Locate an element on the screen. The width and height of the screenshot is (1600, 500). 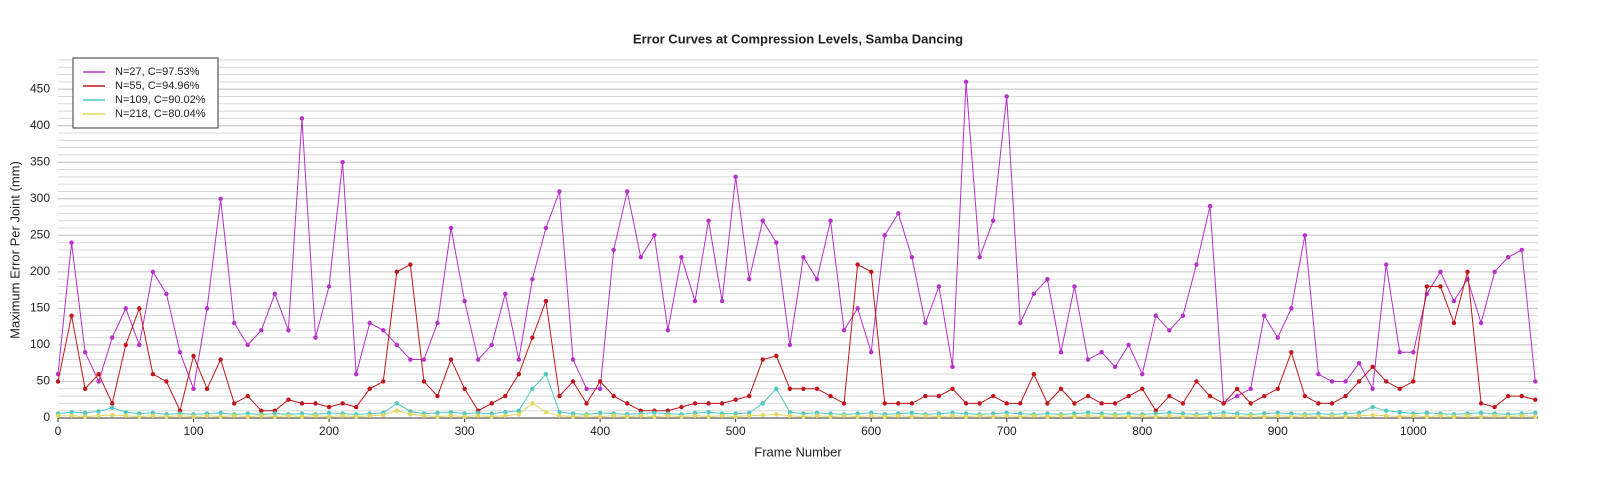
x-tick-label: 200 is located at coordinates (329, 431).